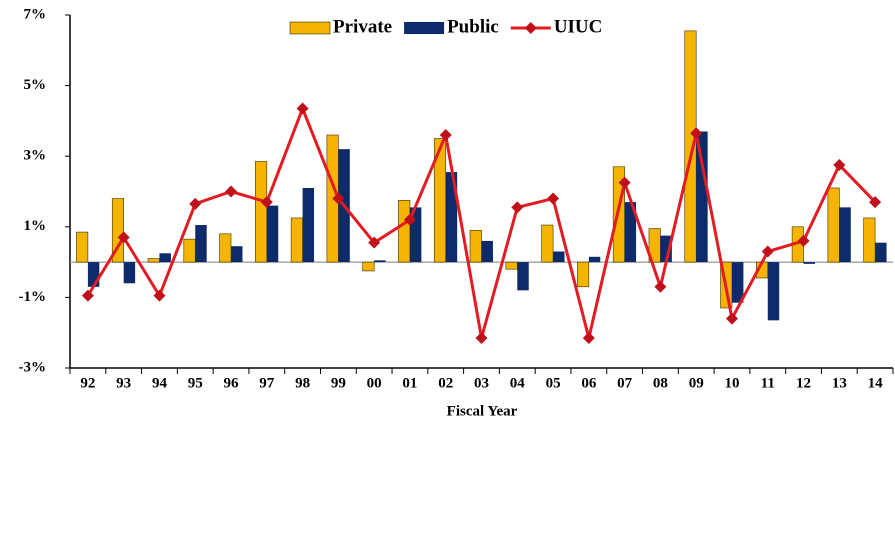 The height and width of the screenshot is (538, 895). I want to click on x-tick-label: 06, so click(589, 383).